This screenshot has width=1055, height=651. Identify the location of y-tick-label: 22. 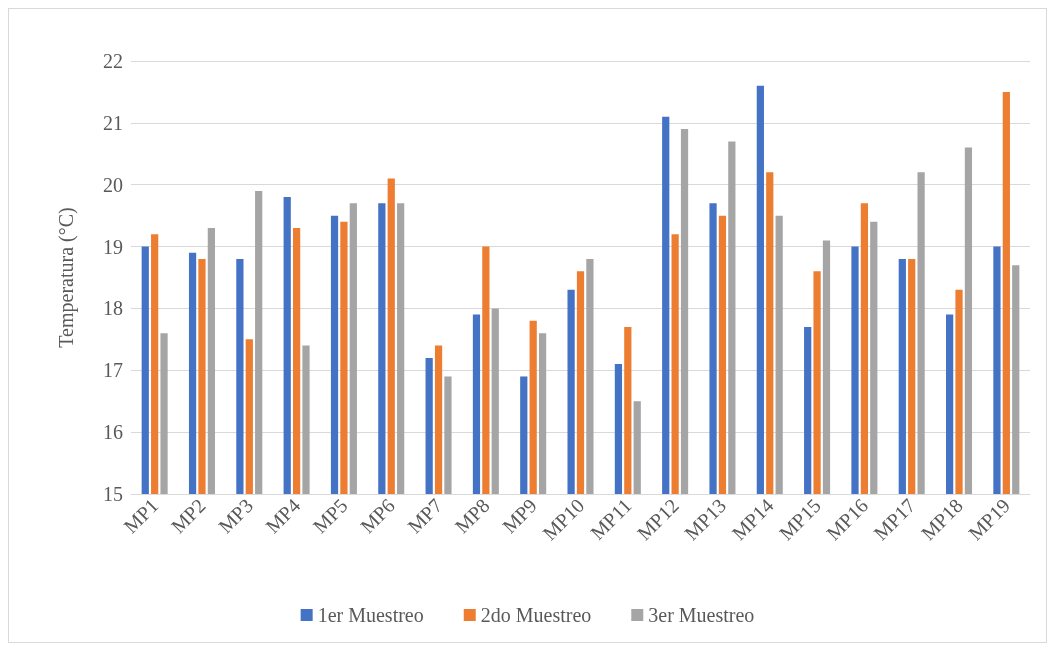
(113, 61).